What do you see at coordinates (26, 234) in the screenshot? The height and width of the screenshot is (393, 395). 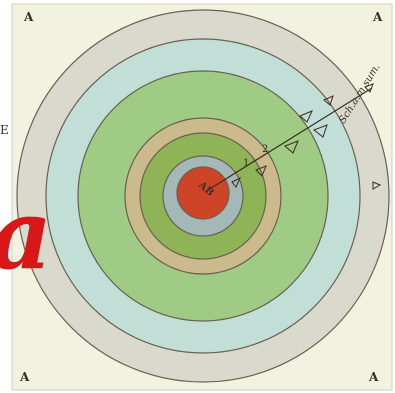 I see `big-red-text: a` at bounding box center [26, 234].